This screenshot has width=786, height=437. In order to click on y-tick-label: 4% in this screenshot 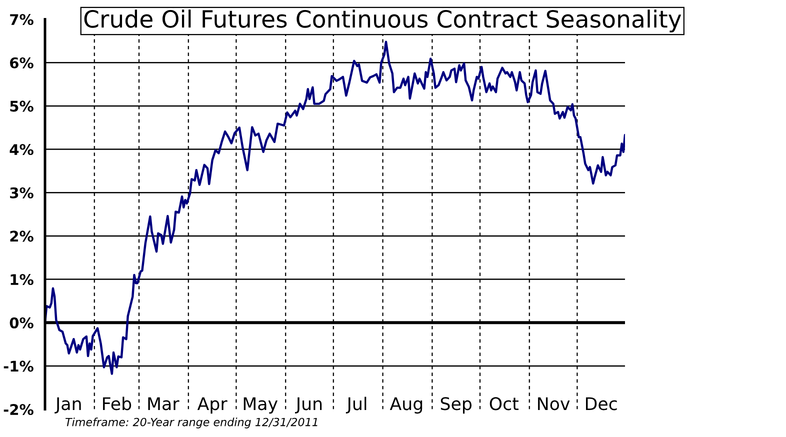, I will do `click(22, 150)`.